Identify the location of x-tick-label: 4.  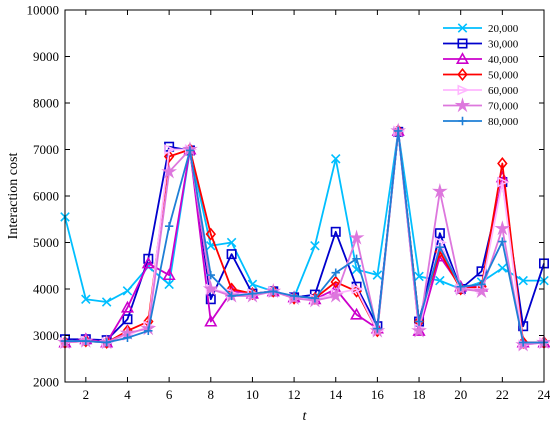
(127, 394).